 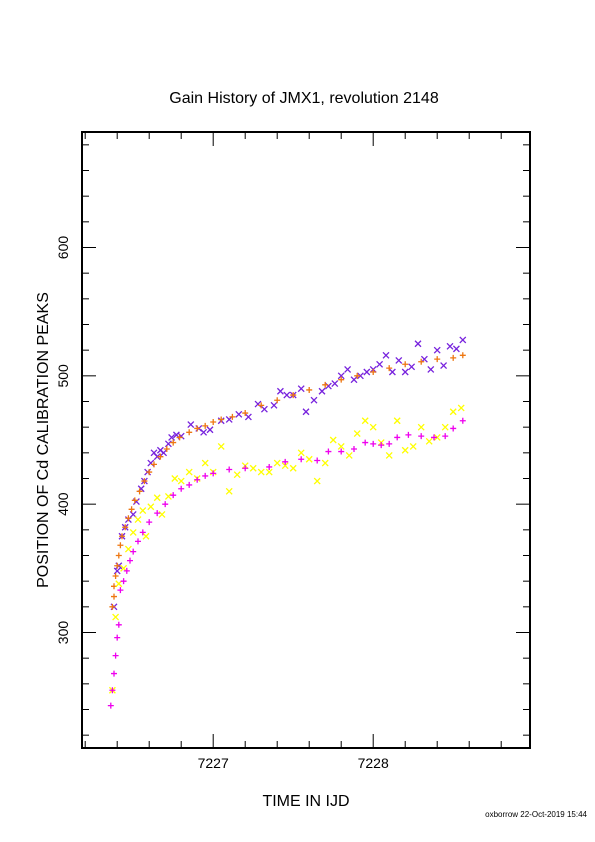 What do you see at coordinates (63, 504) in the screenshot?
I see `y-tick-label: 400` at bounding box center [63, 504].